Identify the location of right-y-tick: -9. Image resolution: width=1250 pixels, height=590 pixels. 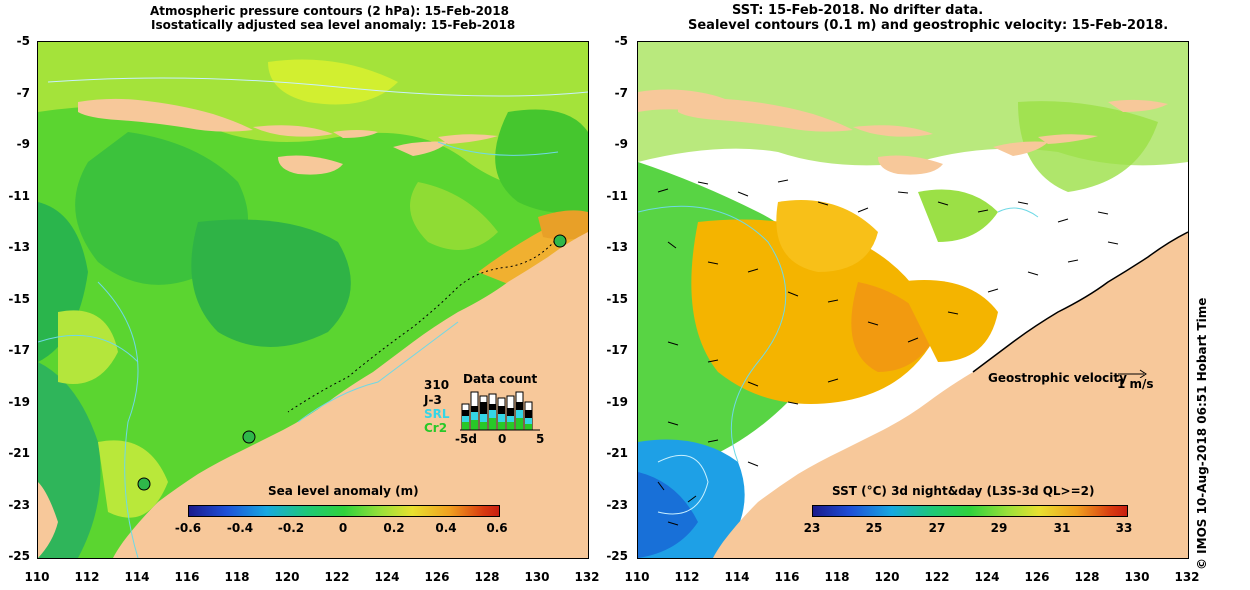
(621, 144).